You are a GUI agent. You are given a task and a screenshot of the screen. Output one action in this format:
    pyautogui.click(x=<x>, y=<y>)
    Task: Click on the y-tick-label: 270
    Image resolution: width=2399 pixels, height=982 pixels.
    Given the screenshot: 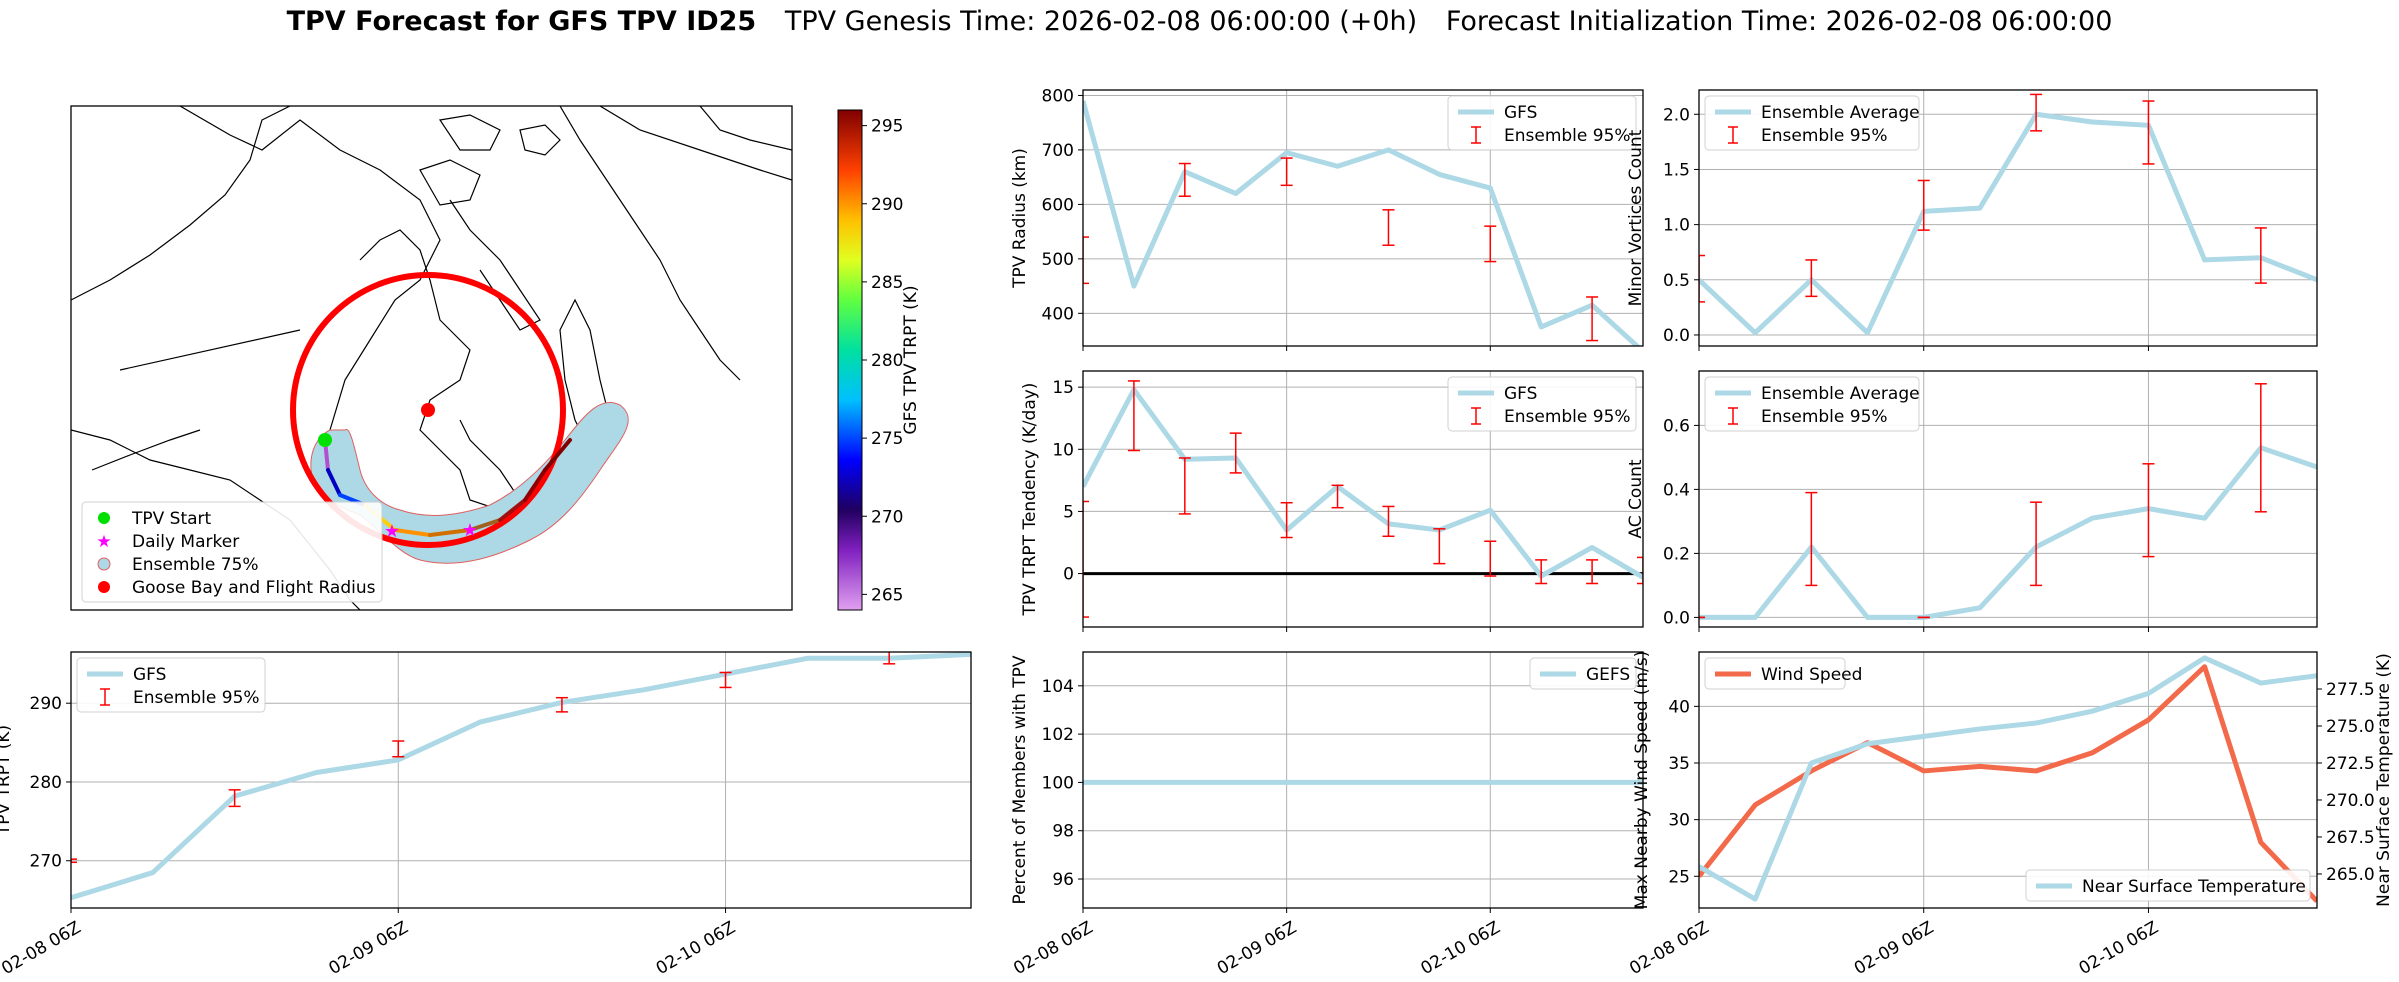 What is the action you would take?
    pyautogui.click(x=46, y=862)
    